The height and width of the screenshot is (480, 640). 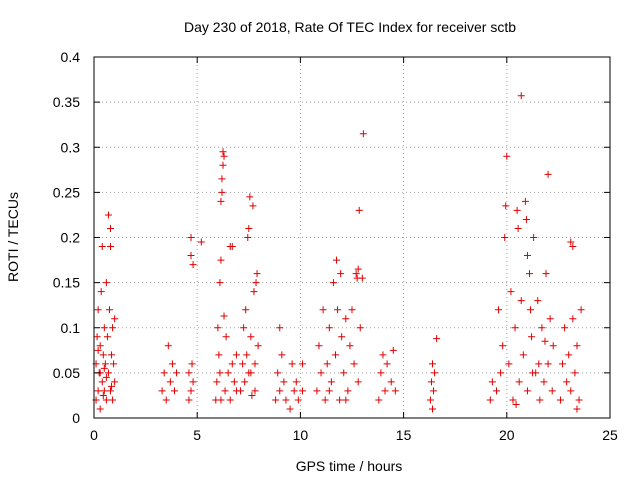 I want to click on y-tick-label: 0.25, so click(x=66, y=192).